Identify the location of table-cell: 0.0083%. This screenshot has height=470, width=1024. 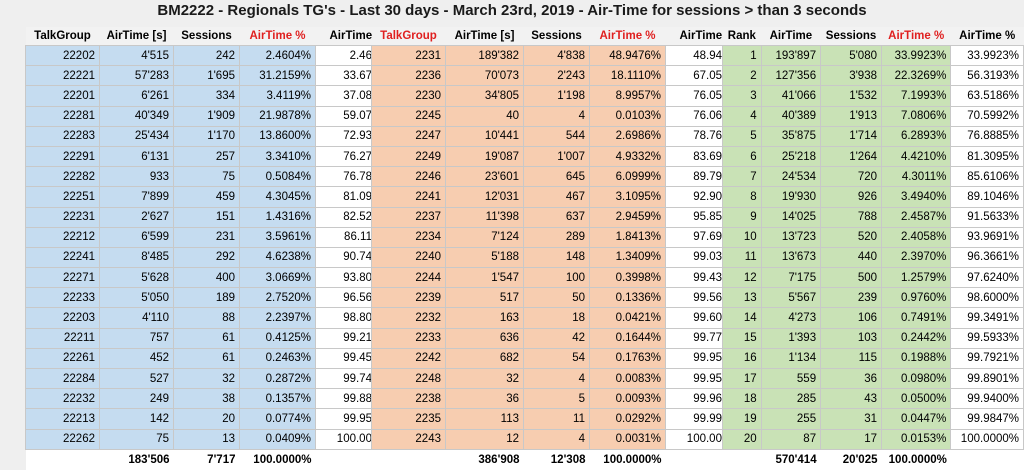
(627, 378).